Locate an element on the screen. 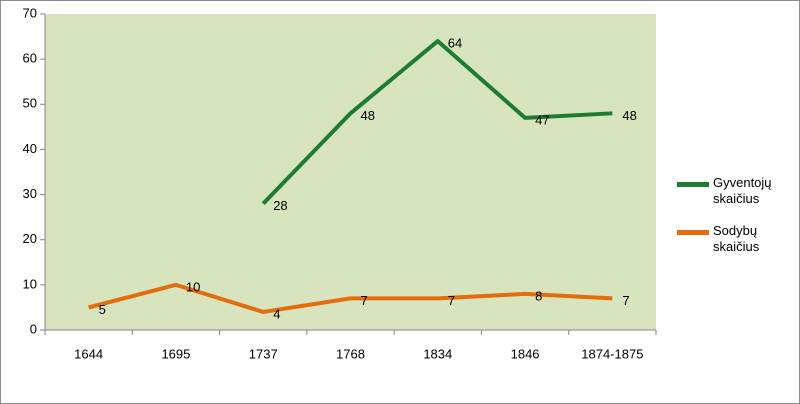  data-label: 28 is located at coordinates (280, 205).